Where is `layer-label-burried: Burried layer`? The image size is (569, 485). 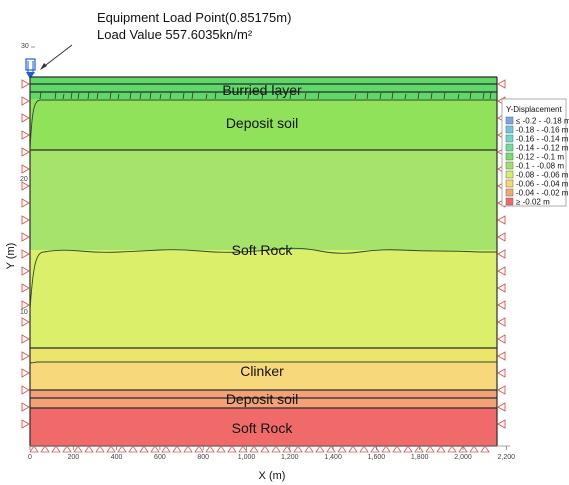 layer-label-burried: Burried layer is located at coordinates (262, 90).